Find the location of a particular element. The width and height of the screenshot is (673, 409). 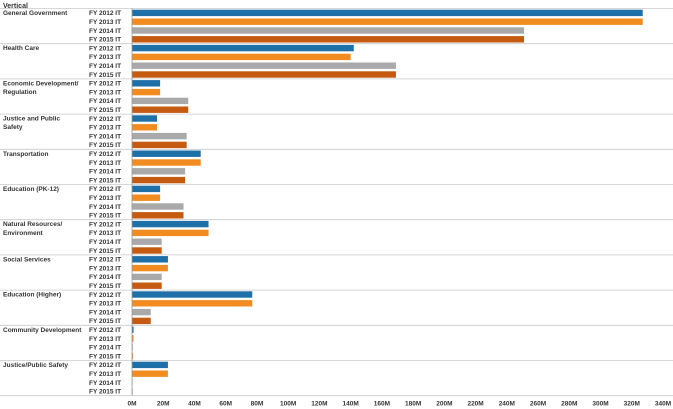

category-label: Education (PK-12) is located at coordinates (31, 189).